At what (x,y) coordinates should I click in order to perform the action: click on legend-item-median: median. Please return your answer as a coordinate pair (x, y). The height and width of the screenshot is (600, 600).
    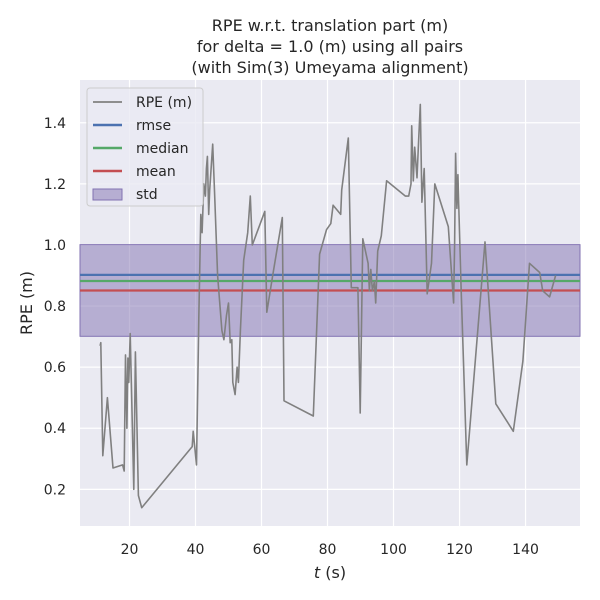
    Looking at the image, I should click on (140, 149).